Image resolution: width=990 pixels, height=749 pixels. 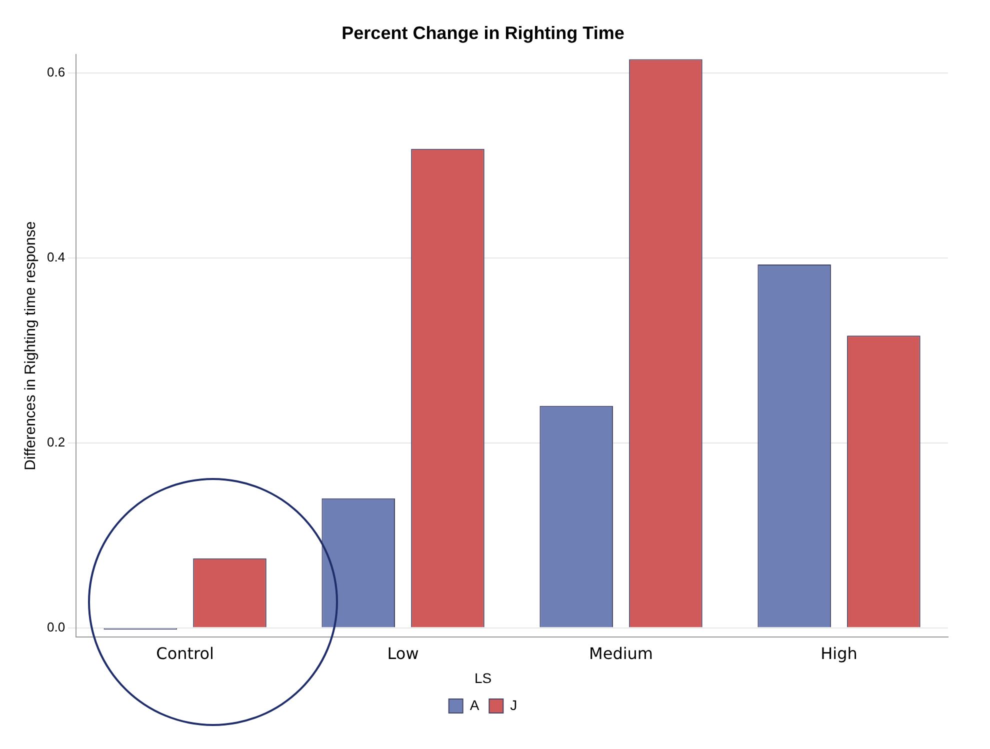 I want to click on legend-label: A, so click(x=475, y=704).